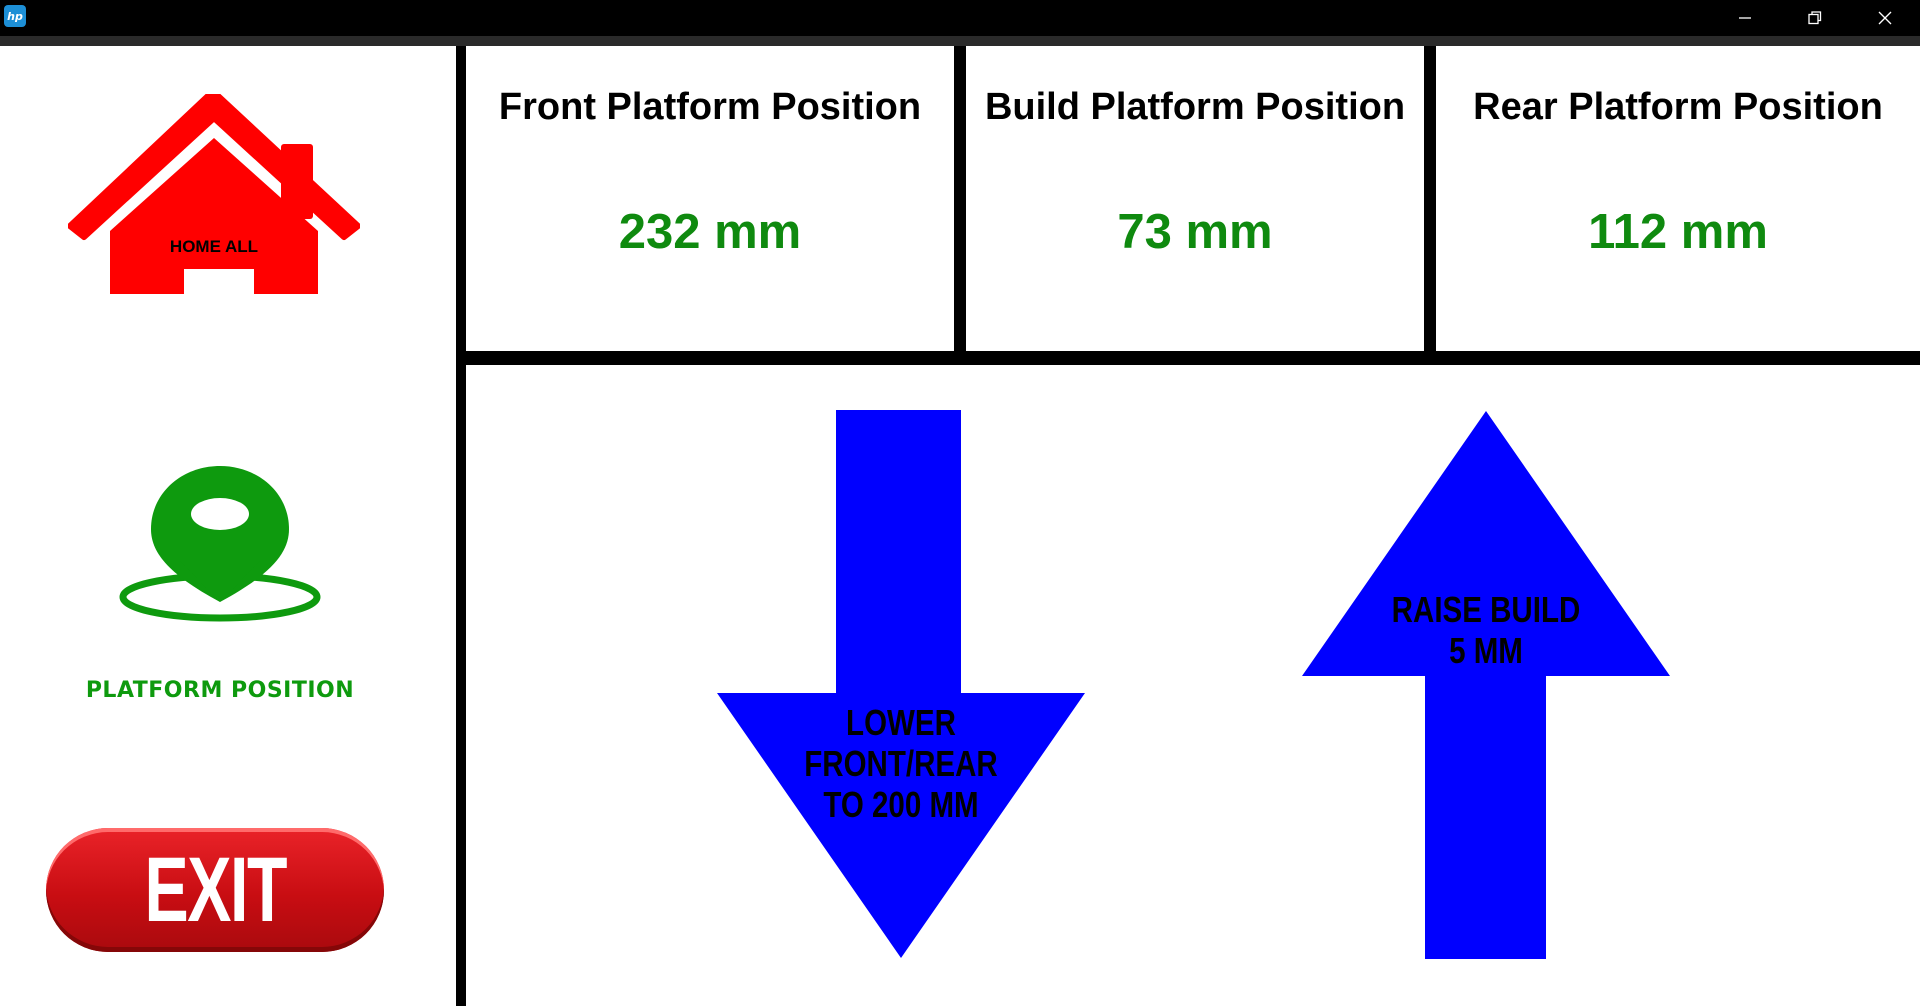 This screenshot has width=1920, height=1006. Describe the element at coordinates (960, 41) in the screenshot. I see `title-bar-divider` at that location.